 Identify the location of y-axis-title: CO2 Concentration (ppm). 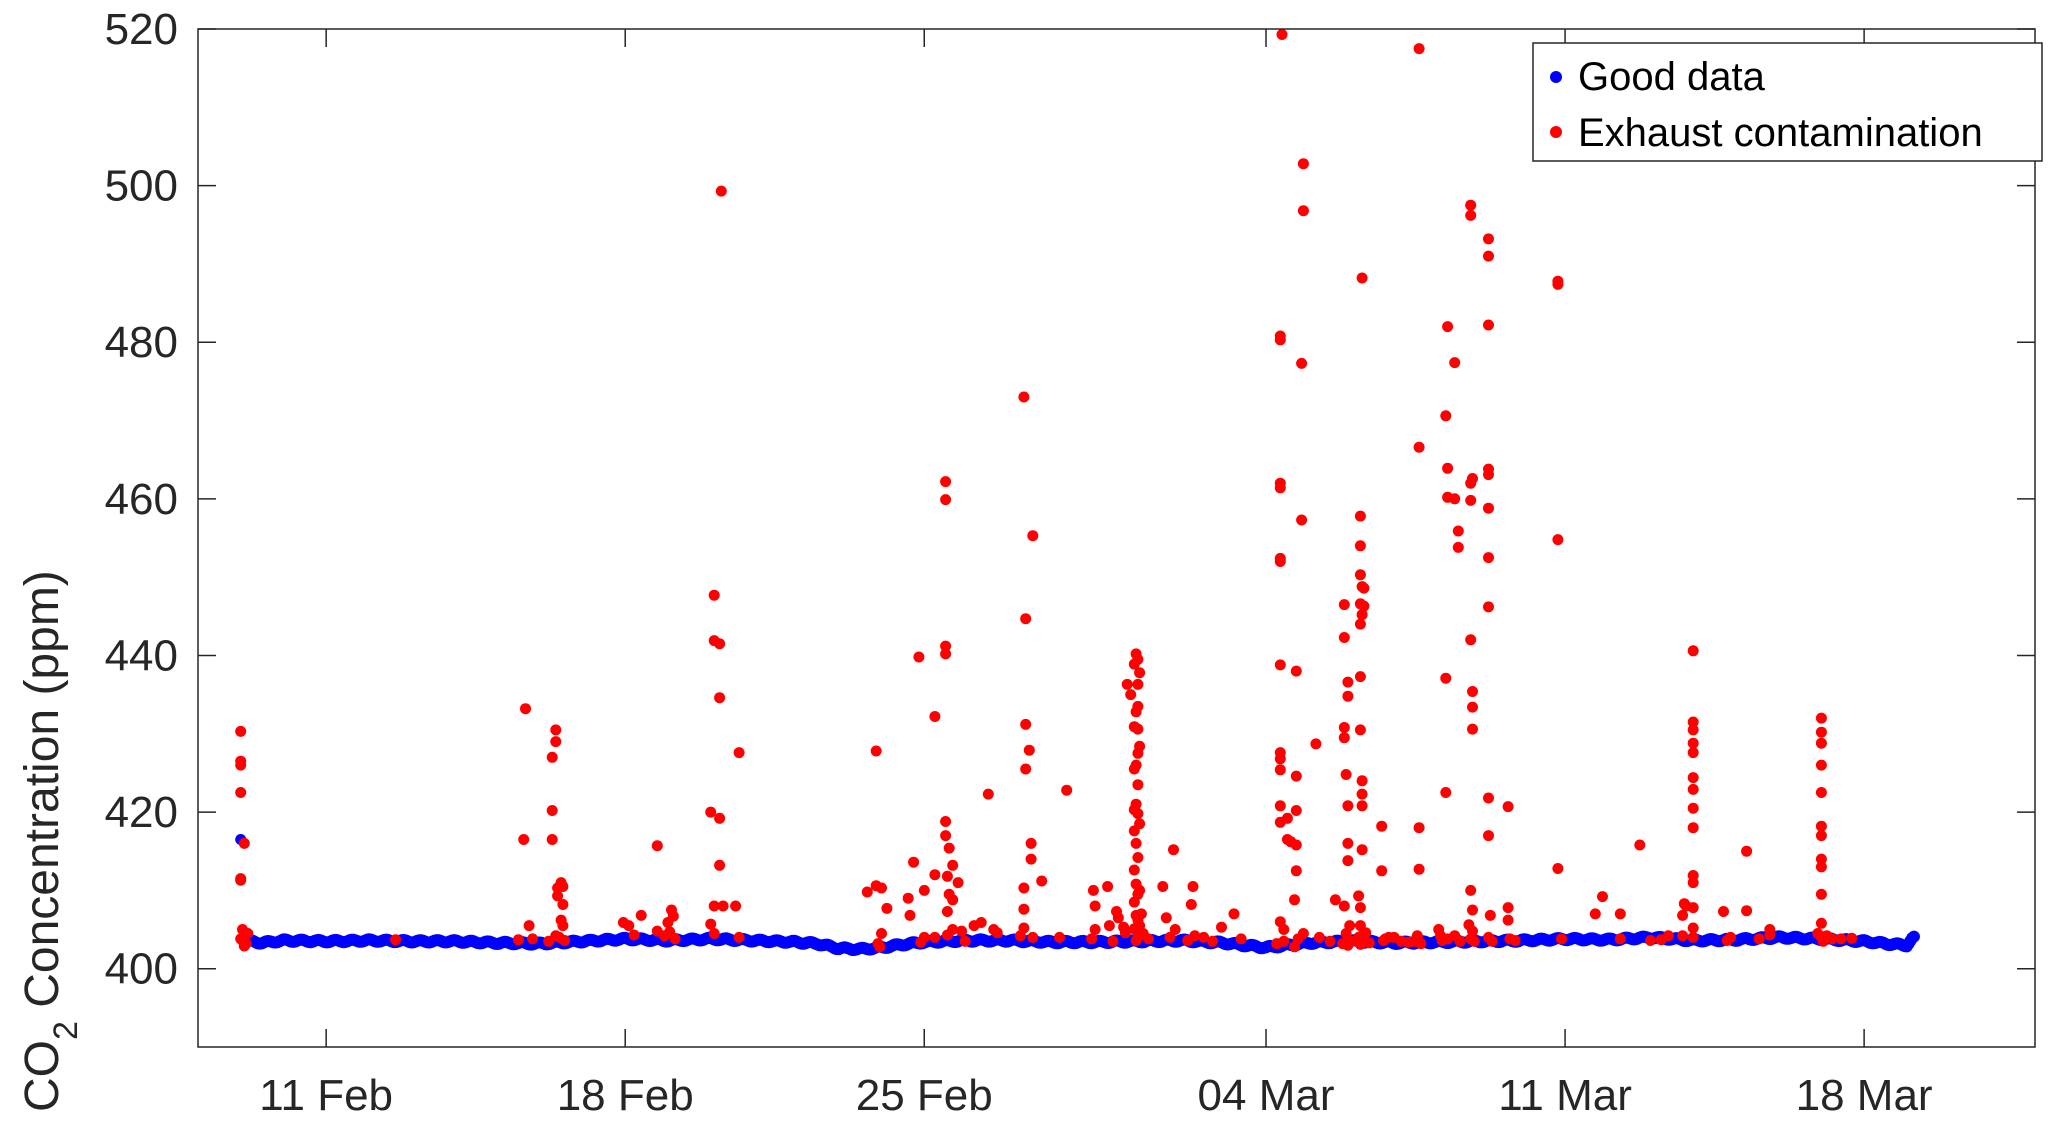
(50, 841).